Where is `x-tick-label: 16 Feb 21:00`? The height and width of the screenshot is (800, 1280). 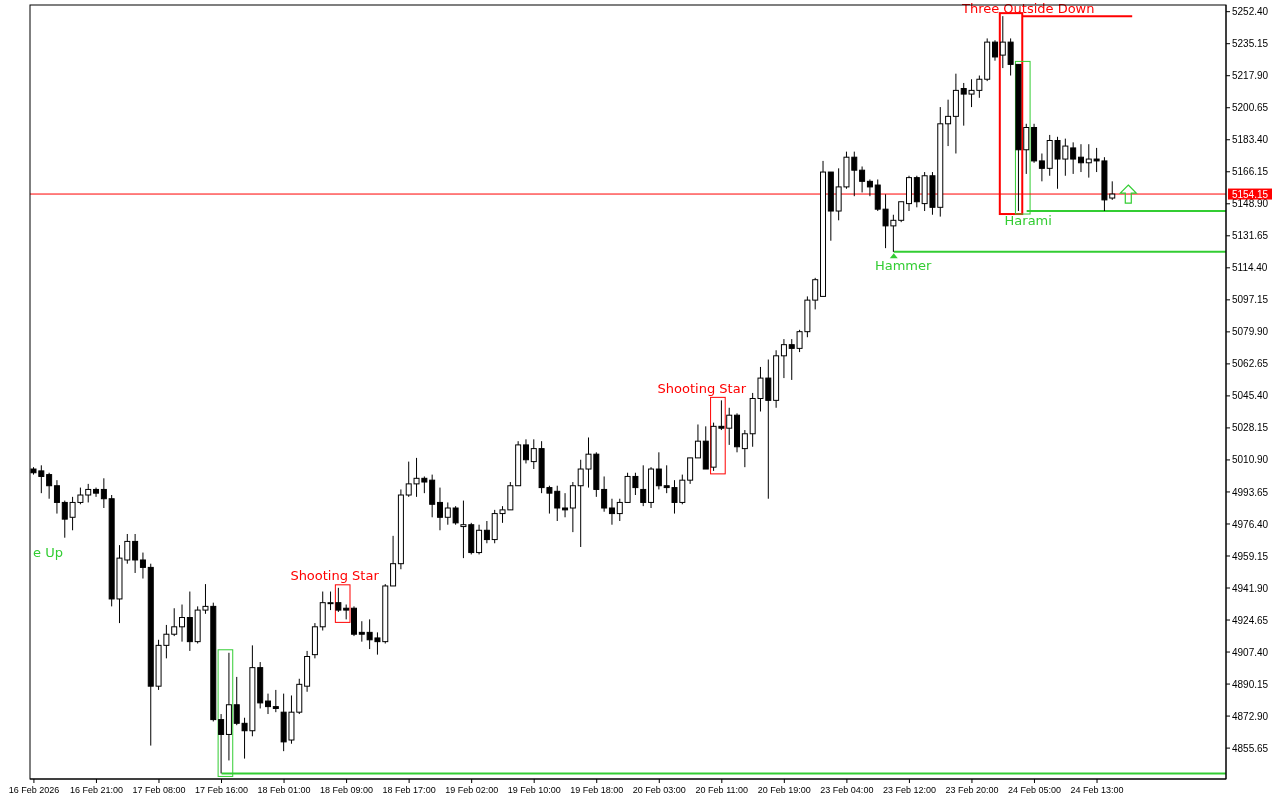
x-tick-label: 16 Feb 21:00 is located at coordinates (96, 790).